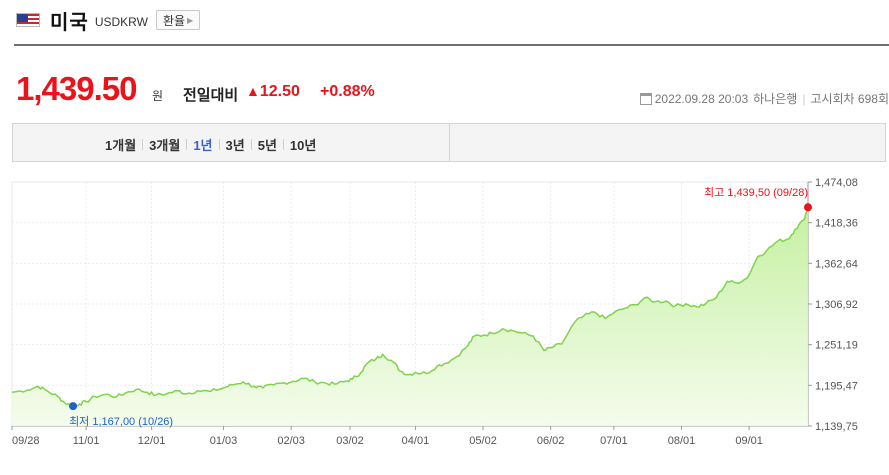 Image resolution: width=889 pixels, height=475 pixels. I want to click on high-point-marker, so click(808, 207).